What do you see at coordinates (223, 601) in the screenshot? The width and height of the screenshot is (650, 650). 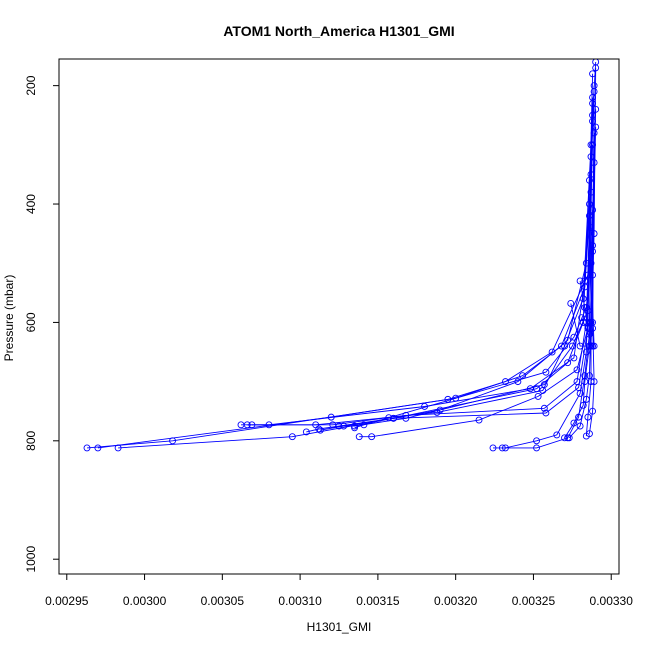 I see `x-tick-label: 0.00305` at bounding box center [223, 601].